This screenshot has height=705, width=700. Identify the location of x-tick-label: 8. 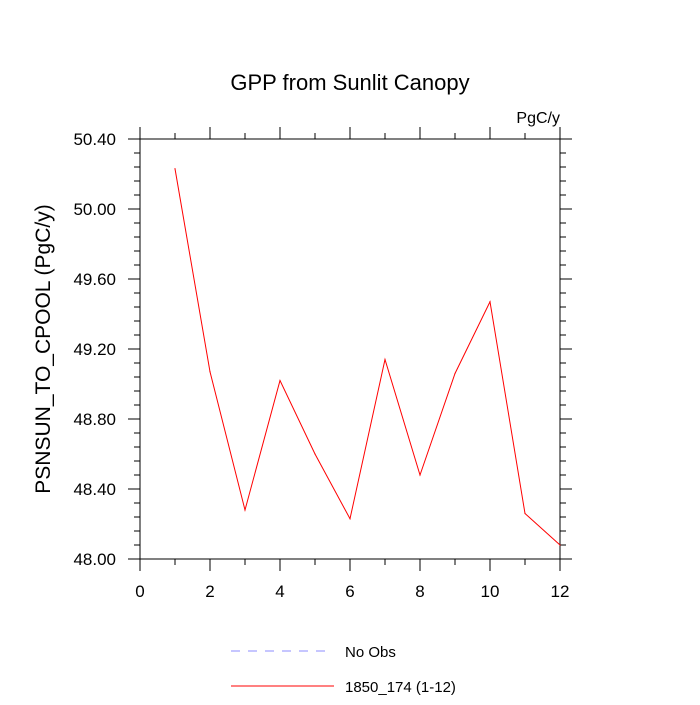
(419, 591).